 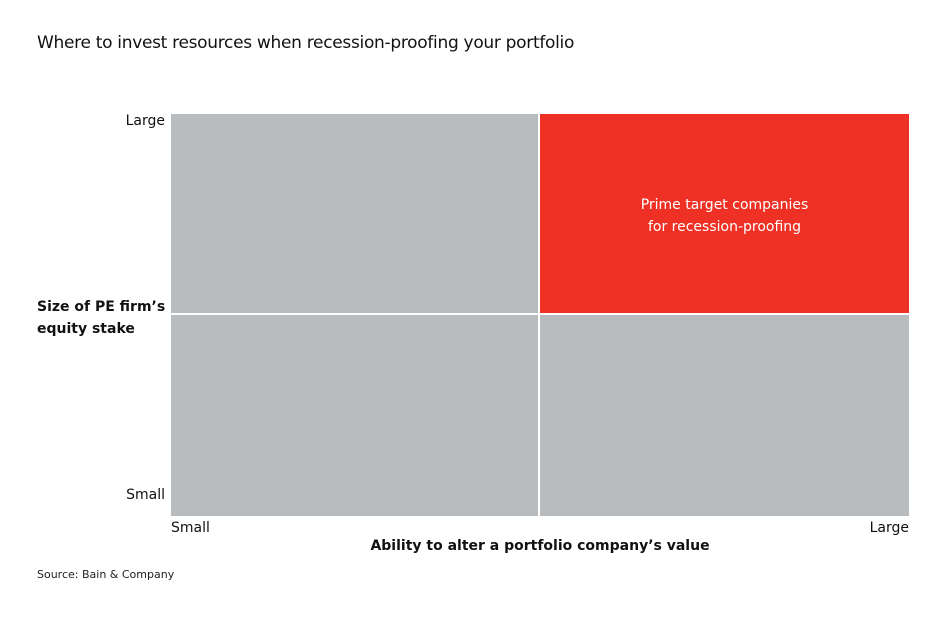 I want to click on y-axis-title: Size of PE firm’s equity stake, so click(x=101, y=318).